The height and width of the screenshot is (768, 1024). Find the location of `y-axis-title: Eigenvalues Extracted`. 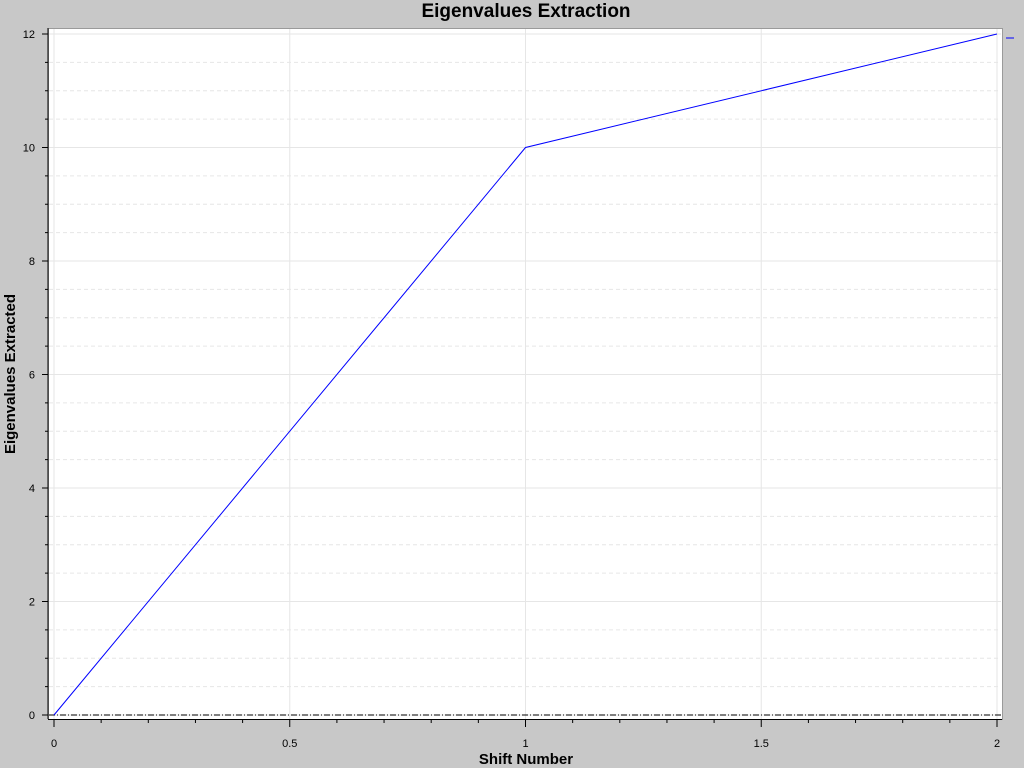

y-axis-title: Eigenvalues Extracted is located at coordinates (10, 374).